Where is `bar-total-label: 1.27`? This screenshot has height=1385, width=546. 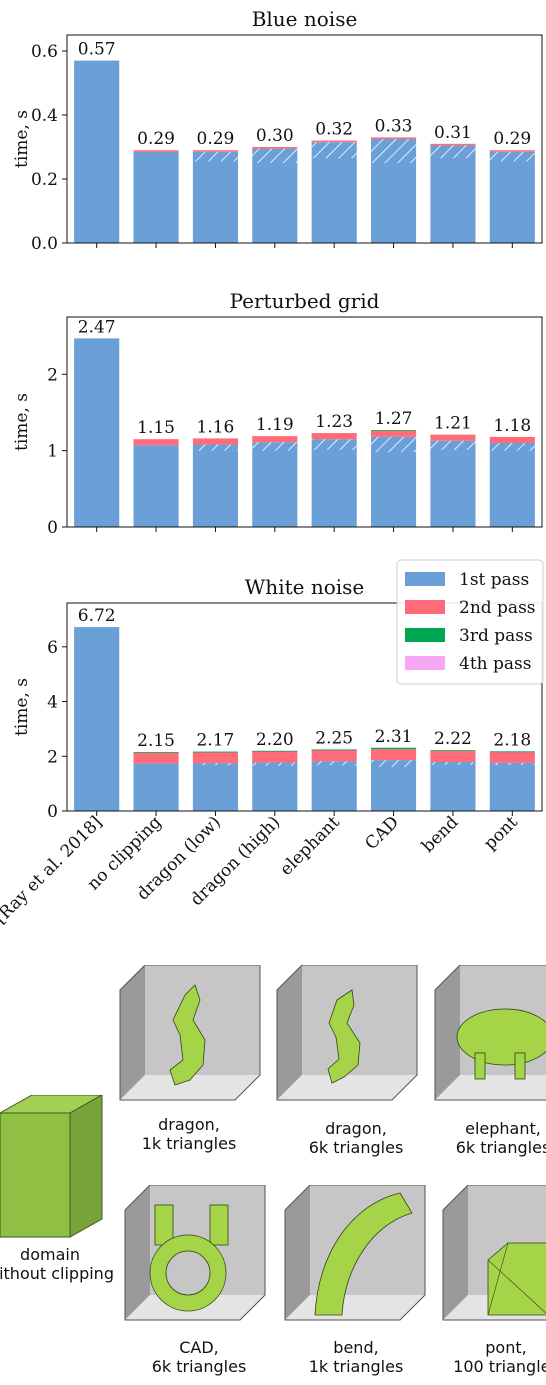
bar-total-label: 1.27 is located at coordinates (394, 419).